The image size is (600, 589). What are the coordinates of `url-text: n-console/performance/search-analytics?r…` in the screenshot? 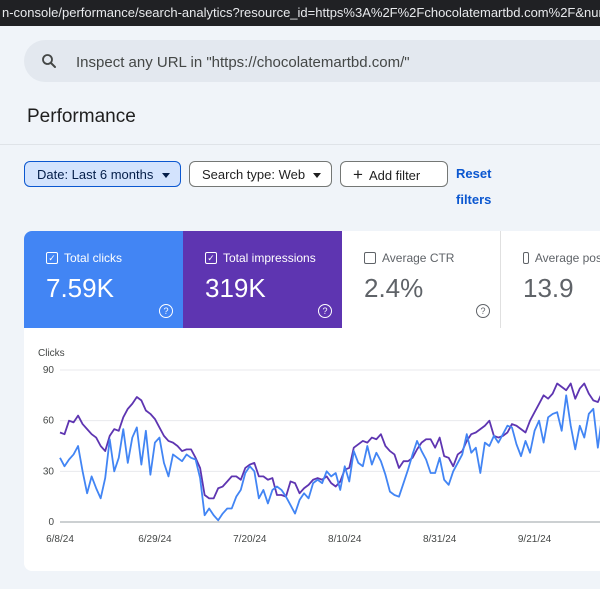 It's located at (301, 12).